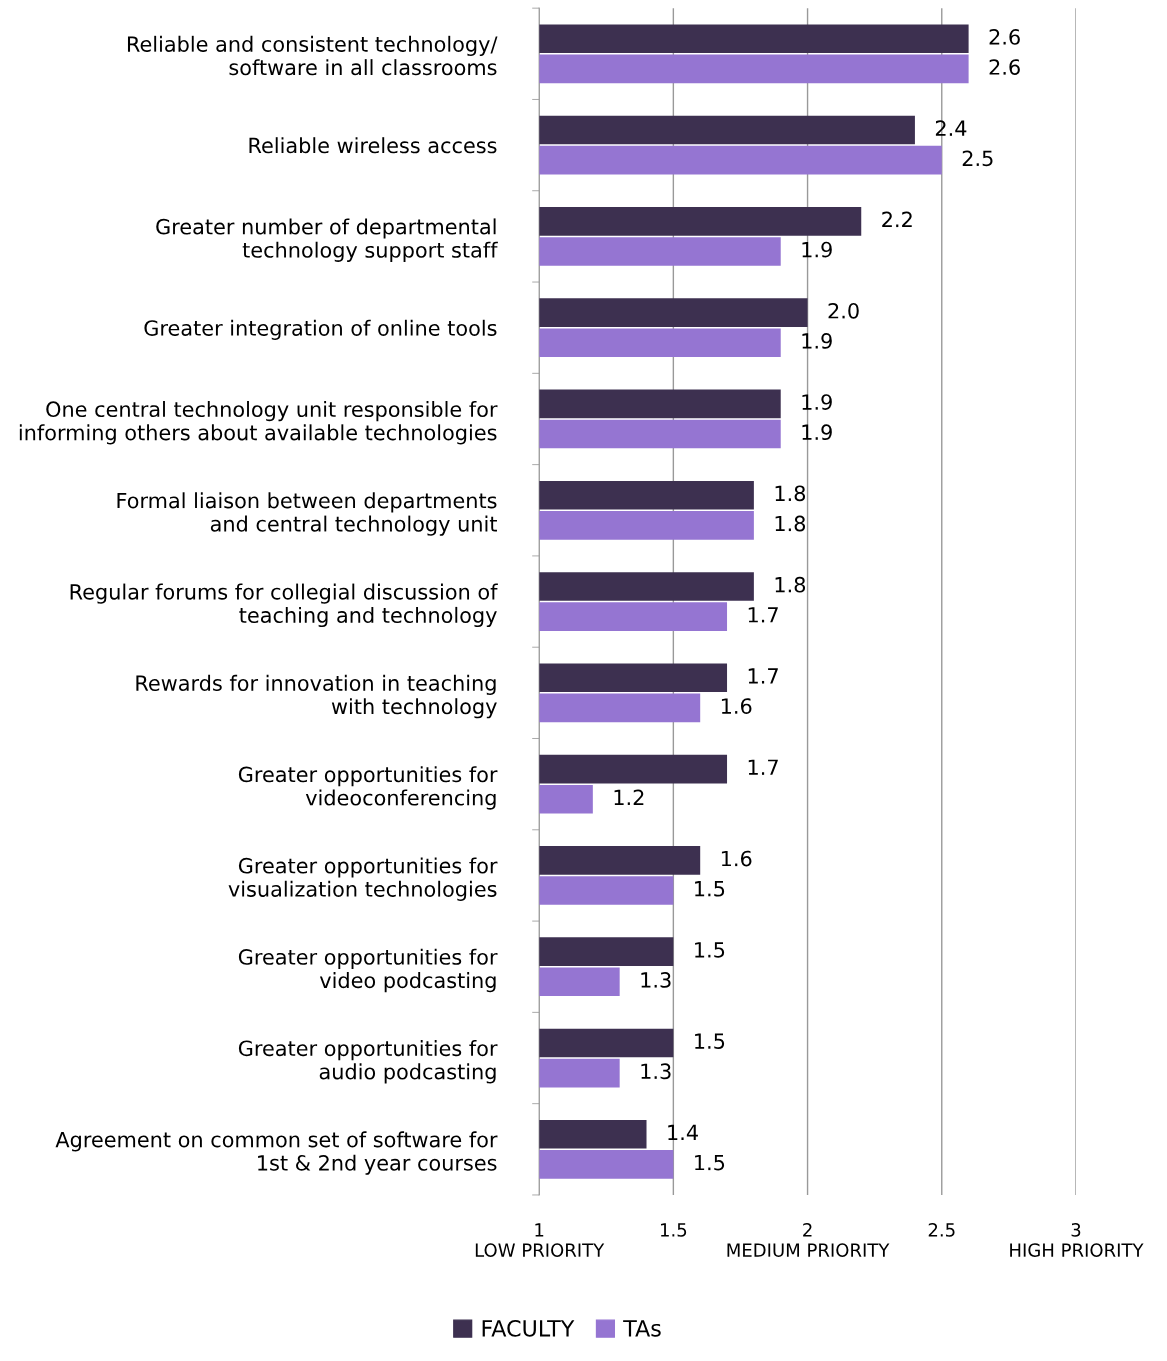 The image size is (1167, 1361). I want to click on data-label: 1.2, so click(629, 797).